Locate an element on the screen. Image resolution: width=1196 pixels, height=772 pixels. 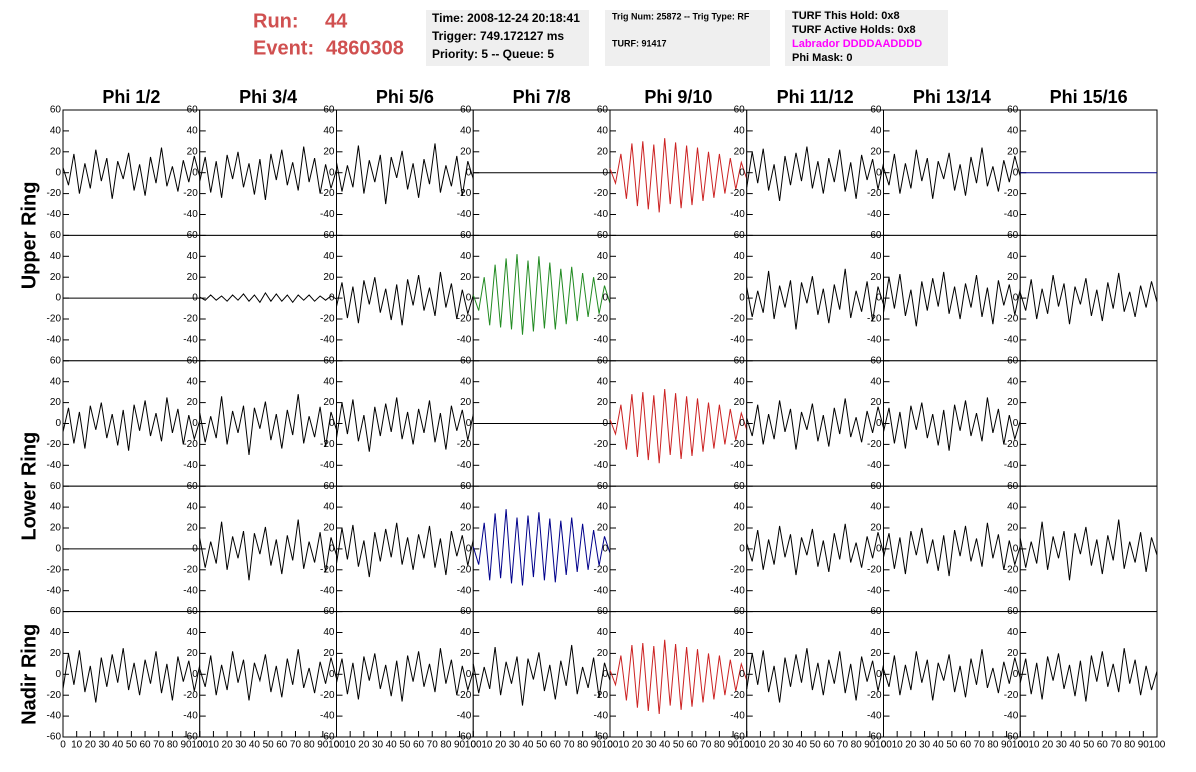
panel is located at coordinates (678, 298).